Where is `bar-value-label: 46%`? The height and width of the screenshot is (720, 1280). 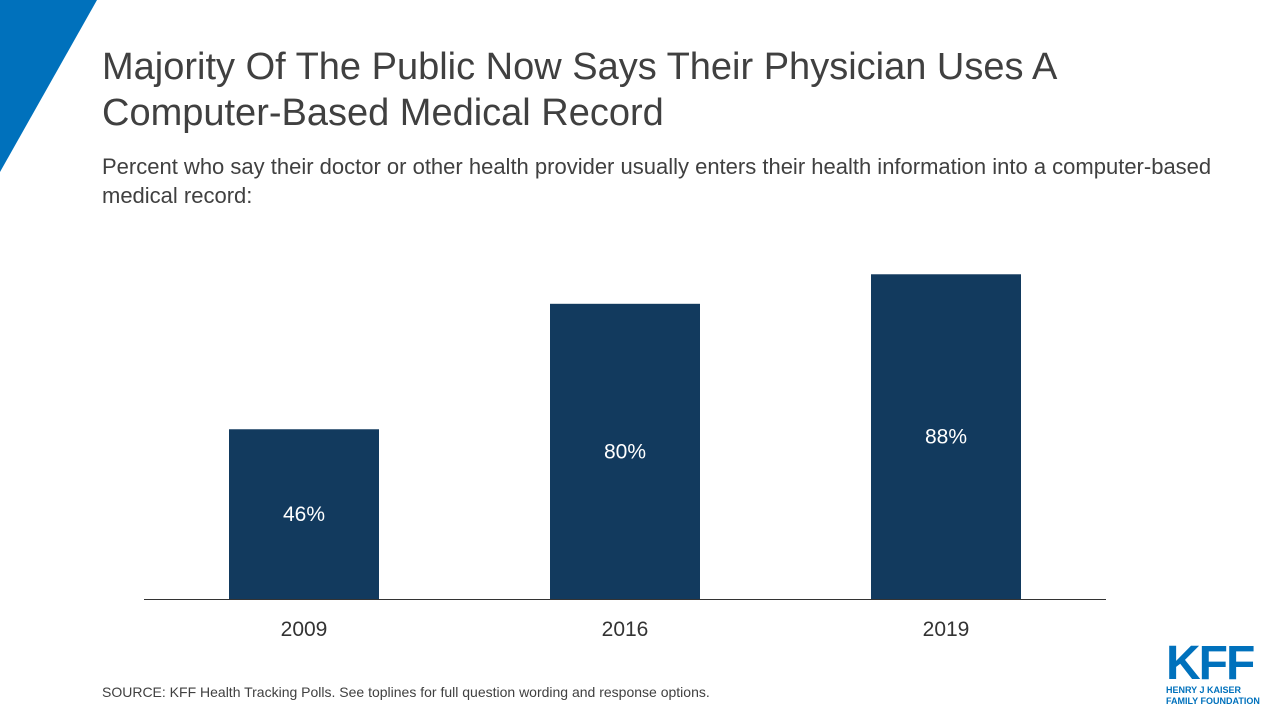 bar-value-label: 46% is located at coordinates (304, 514).